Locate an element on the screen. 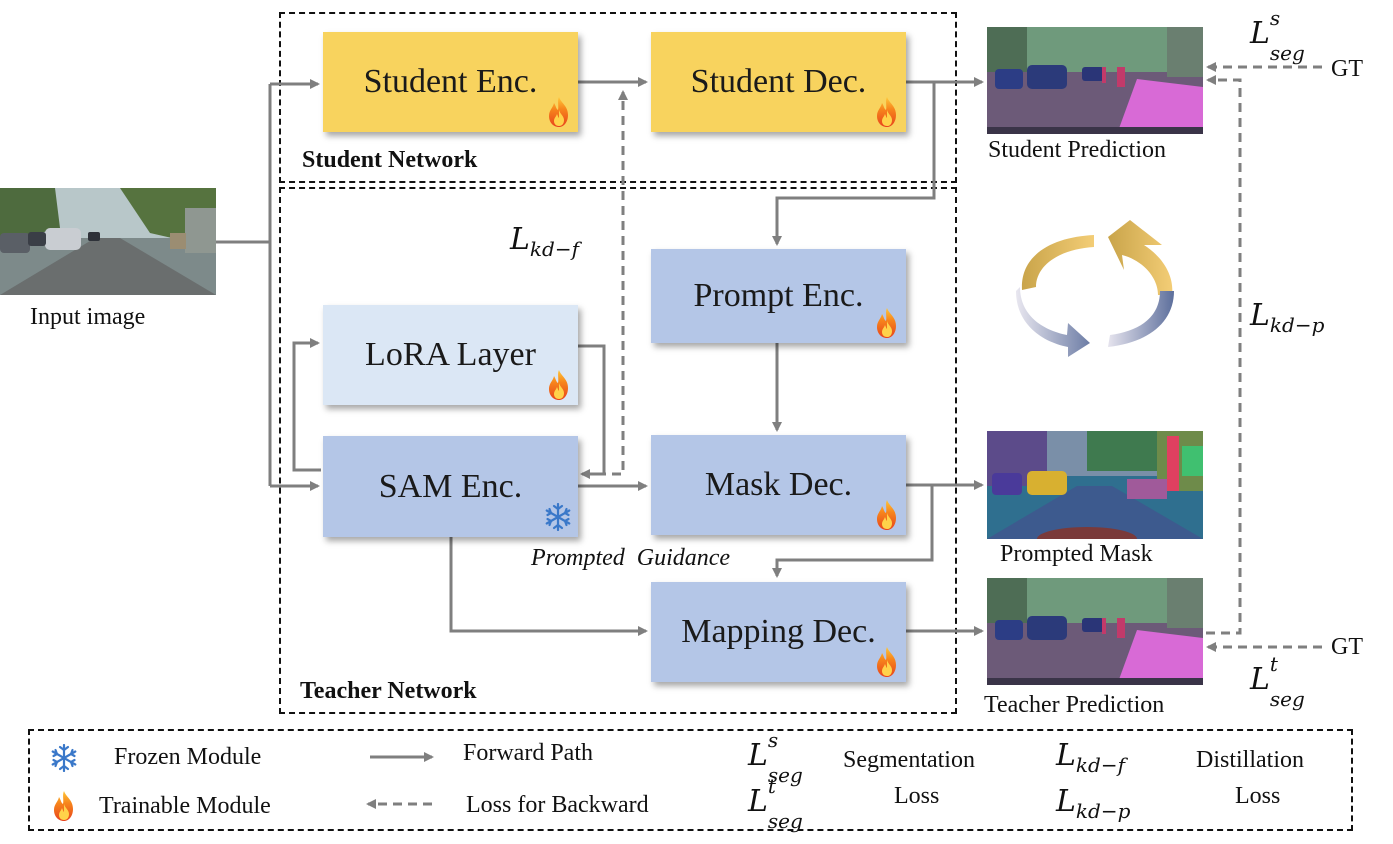 Image resolution: width=1393 pixels, height=844 pixels. legend-loss-kd-f: Lkd−f is located at coordinates (1091, 757).